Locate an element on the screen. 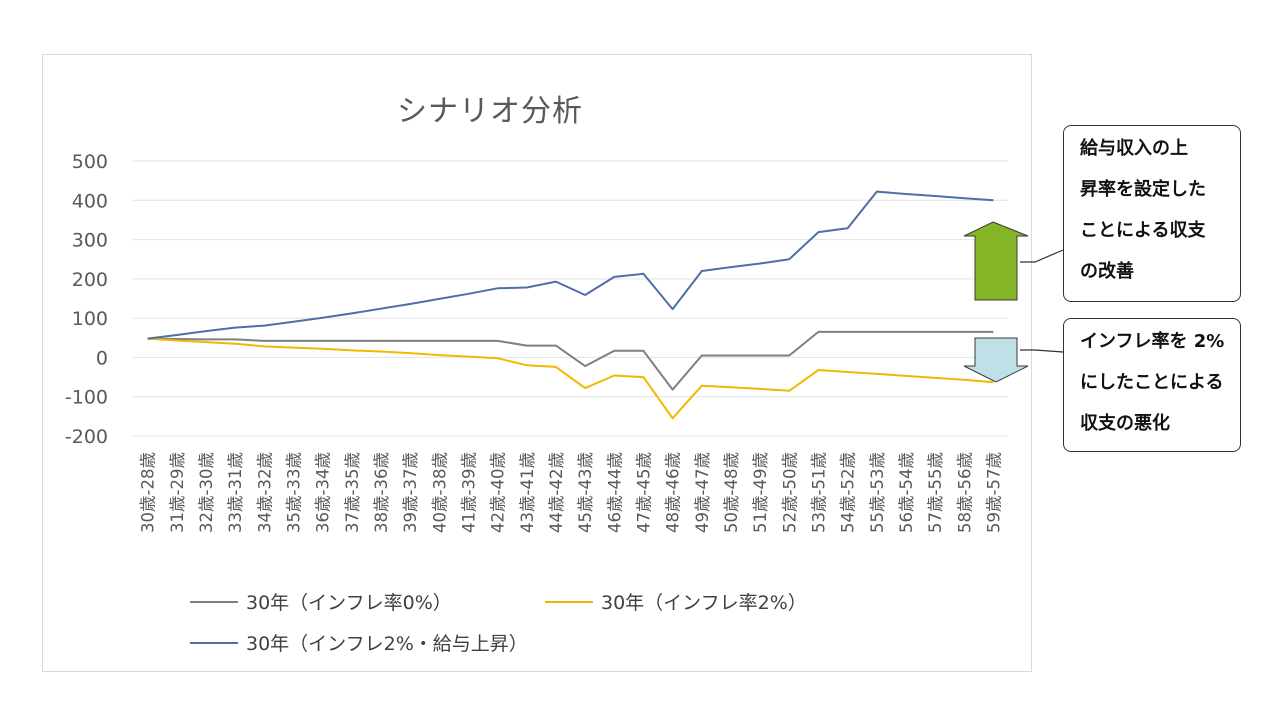 This screenshot has height=720, width=1280. y-tick-label: 0 is located at coordinates (102, 358).